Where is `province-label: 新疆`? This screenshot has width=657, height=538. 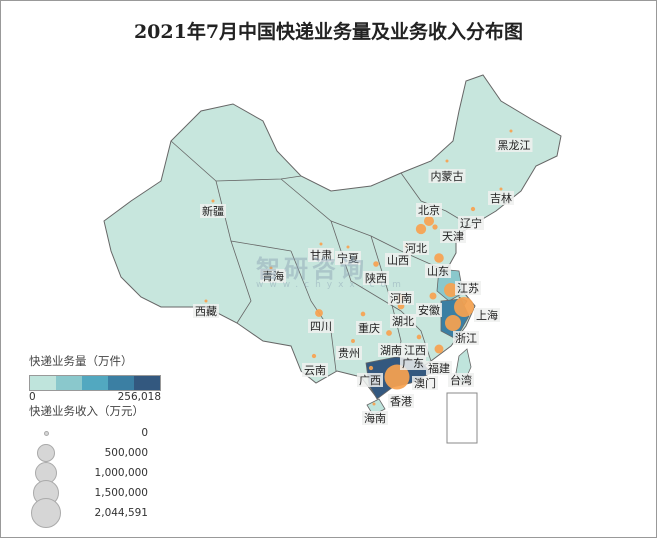 province-label: 新疆 is located at coordinates (213, 211).